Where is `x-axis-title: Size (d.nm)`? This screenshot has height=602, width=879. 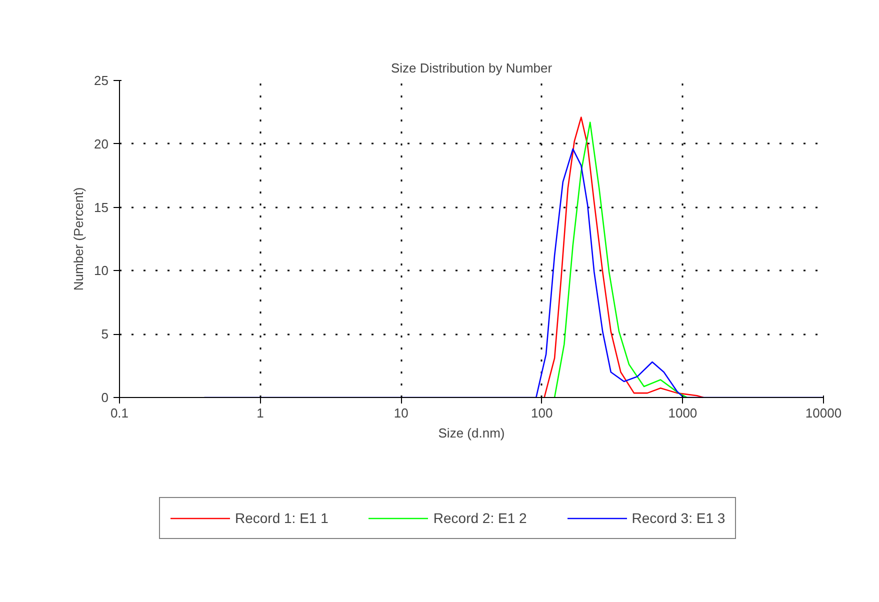 x-axis-title: Size (d.nm) is located at coordinates (471, 433).